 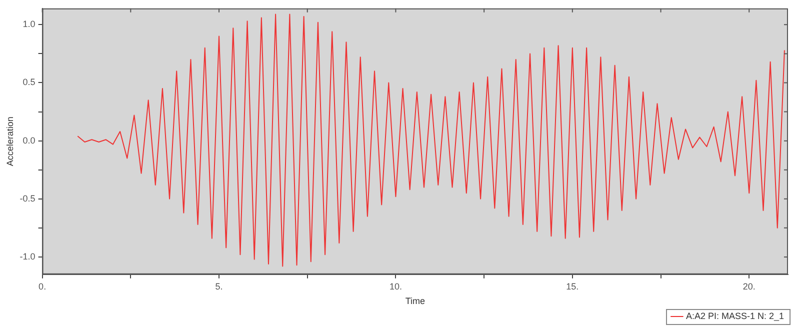 What do you see at coordinates (42, 286) in the screenshot?
I see `x-tick-label: 0.` at bounding box center [42, 286].